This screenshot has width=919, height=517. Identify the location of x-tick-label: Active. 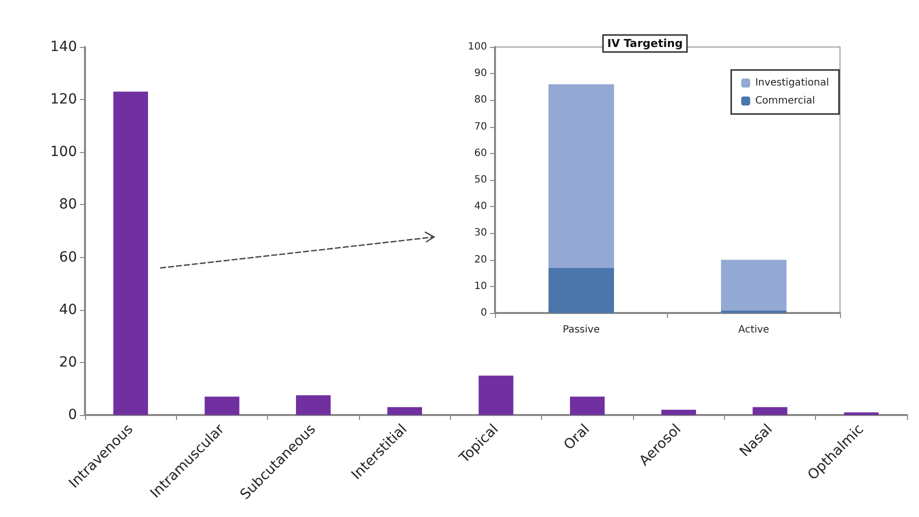
(754, 330).